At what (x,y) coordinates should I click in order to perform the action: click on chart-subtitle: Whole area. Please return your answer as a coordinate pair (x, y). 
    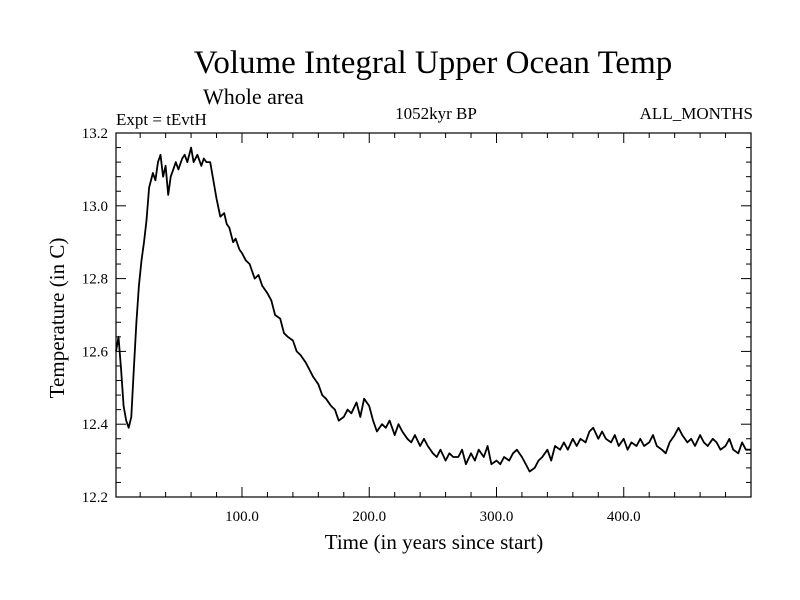
    Looking at the image, I should click on (253, 96).